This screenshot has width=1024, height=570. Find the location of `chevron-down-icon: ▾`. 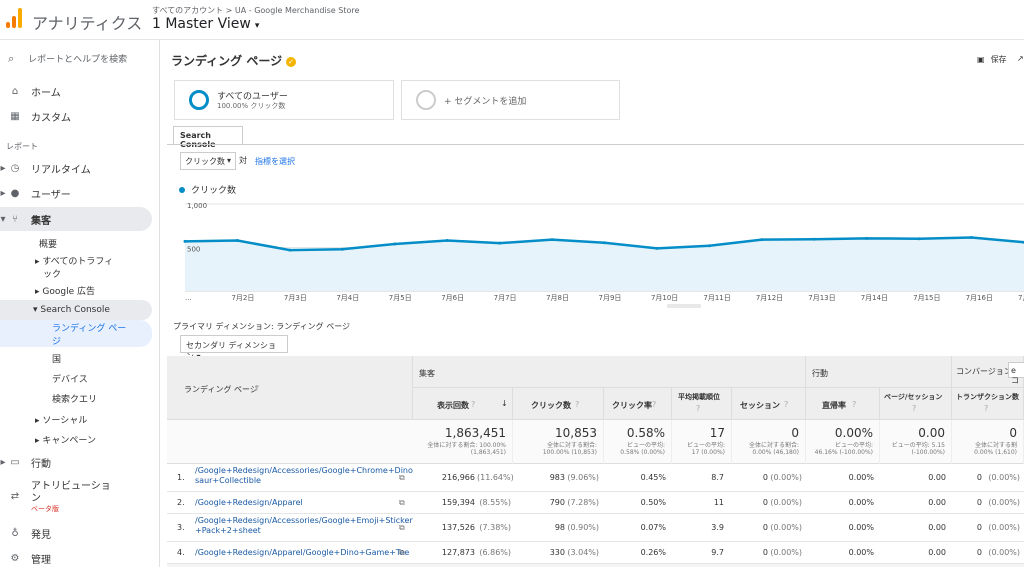

chevron-down-icon: ▾ is located at coordinates (257, 26).